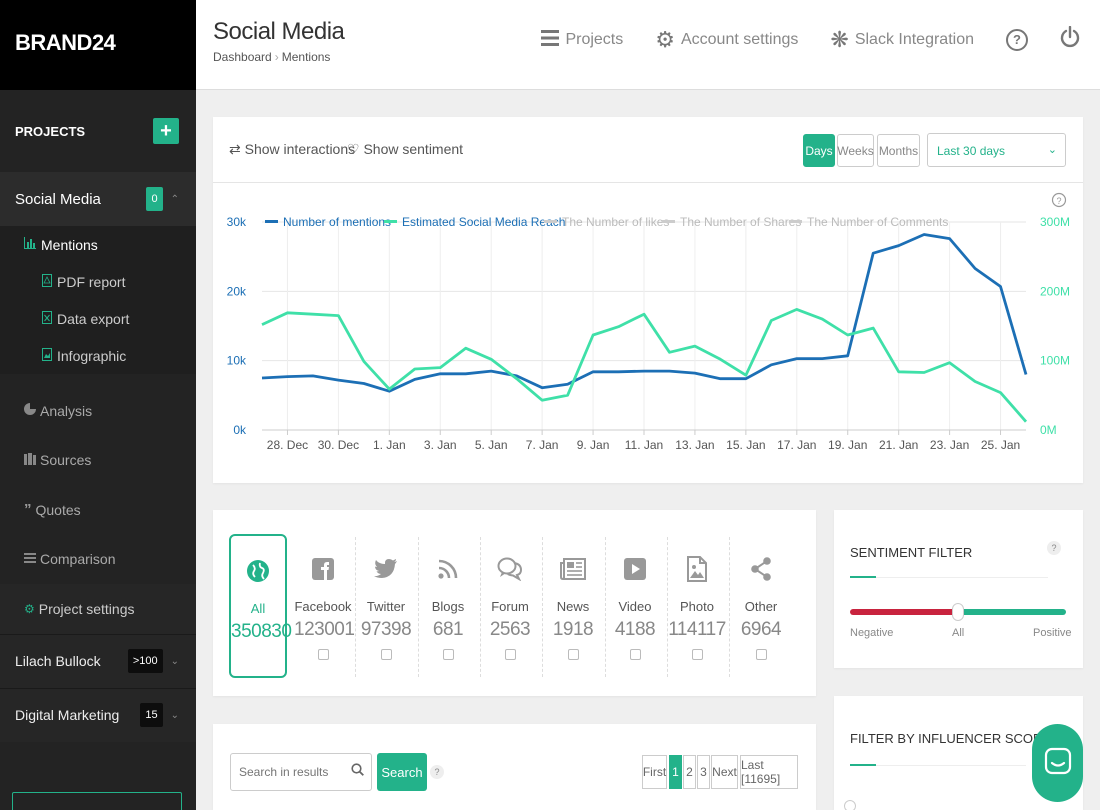 The width and height of the screenshot is (1100, 810). I want to click on sidebar-item-pdf-report: PDF report, so click(98, 281).